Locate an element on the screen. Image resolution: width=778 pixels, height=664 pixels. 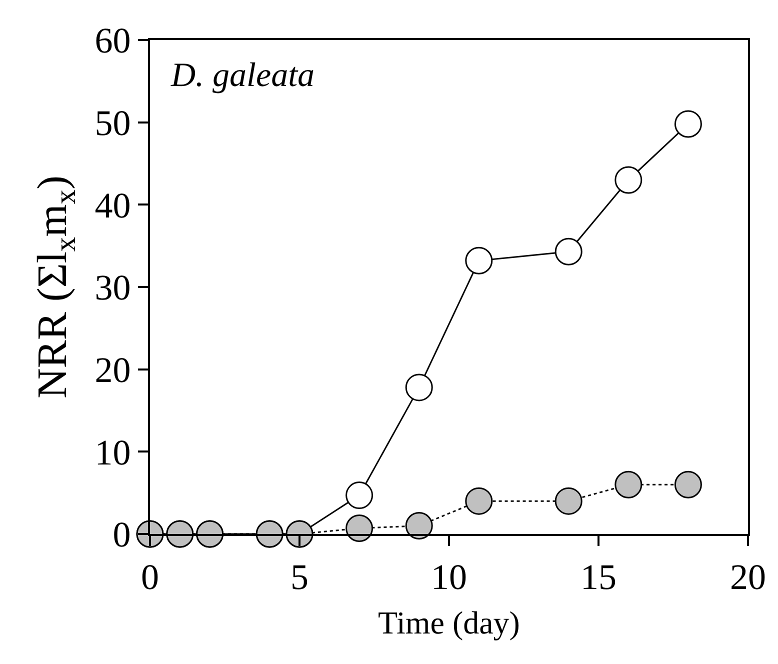
y-tick-label: 0 is located at coordinates (121, 534).